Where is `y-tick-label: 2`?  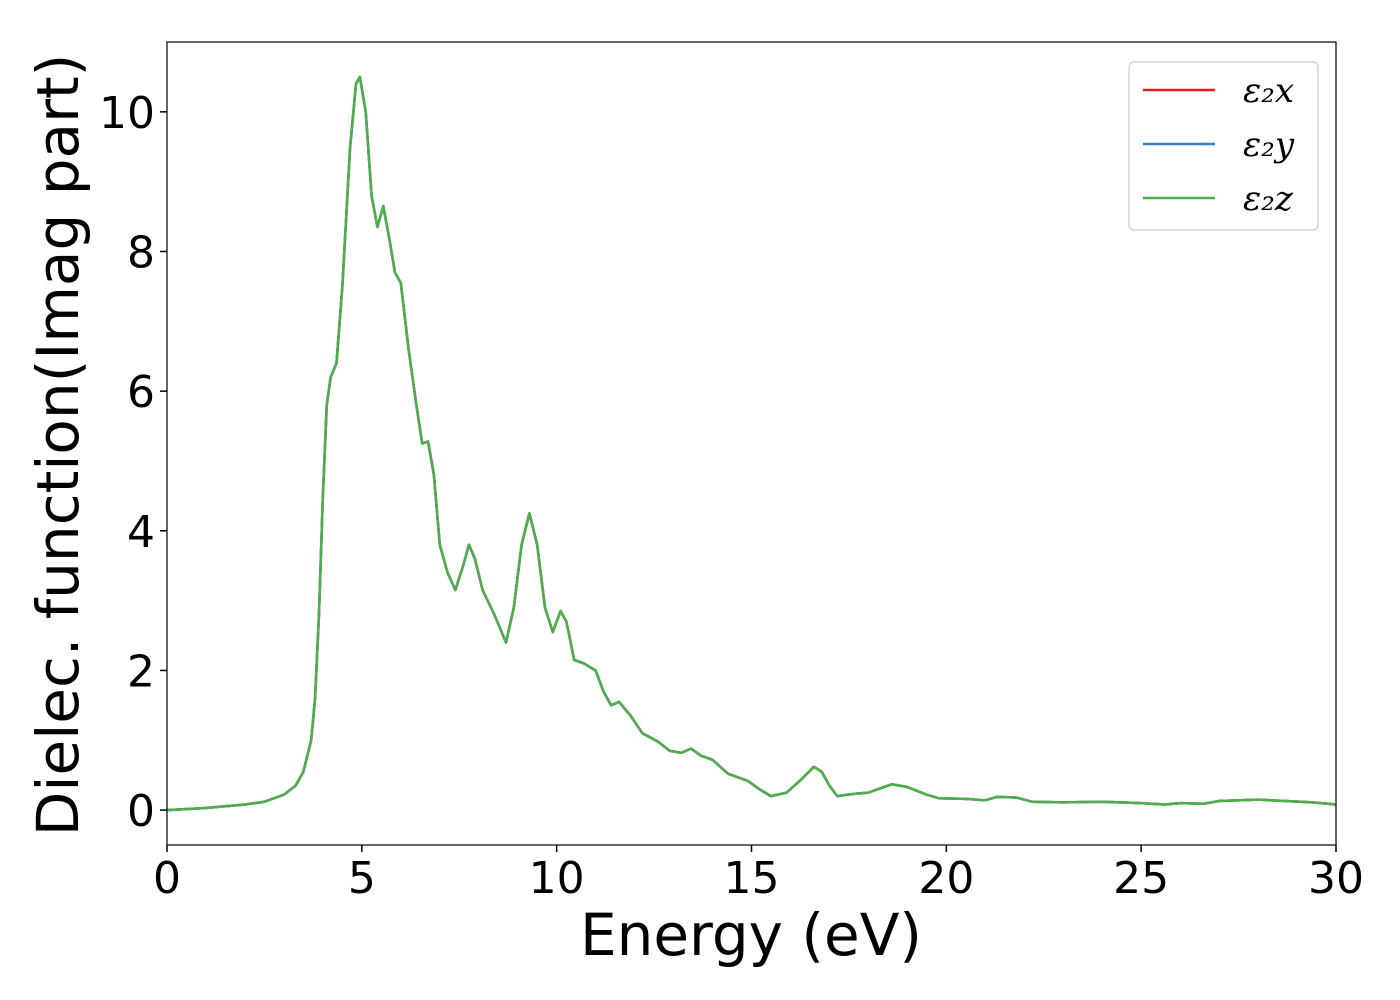 y-tick-label: 2 is located at coordinates (141, 671).